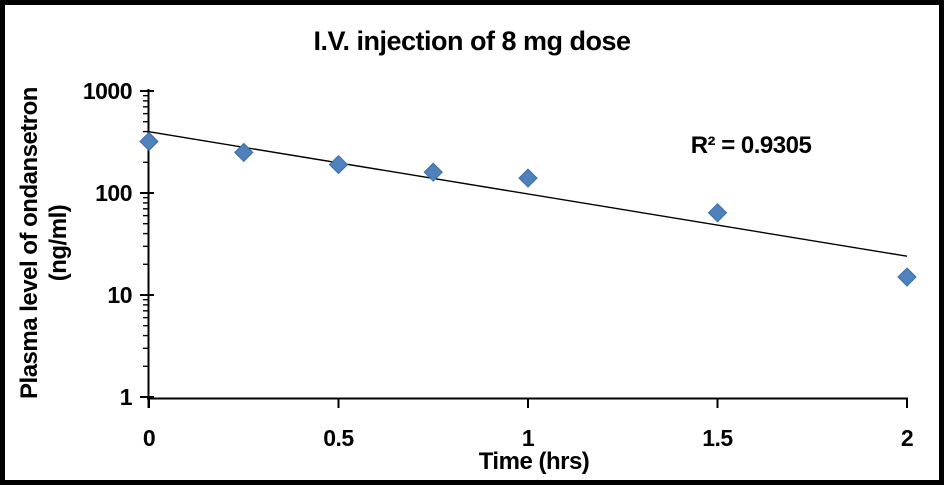  I want to click on y-tick-label: 100, so click(113, 193).